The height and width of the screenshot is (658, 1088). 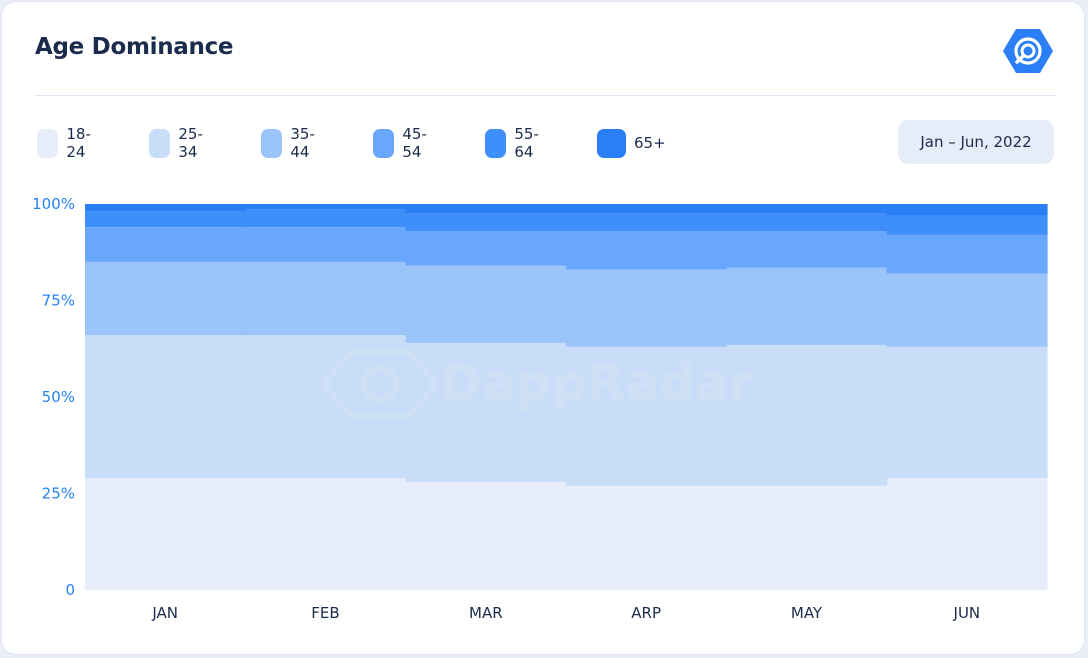 I want to click on watermark: DappRadar, so click(x=537, y=384).